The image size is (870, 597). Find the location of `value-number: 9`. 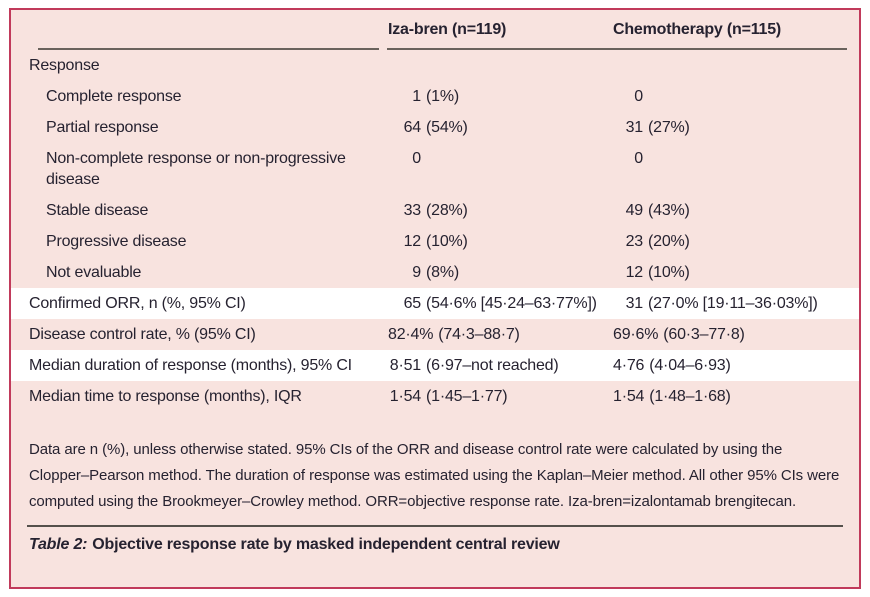

value-number: 9 is located at coordinates (416, 272).